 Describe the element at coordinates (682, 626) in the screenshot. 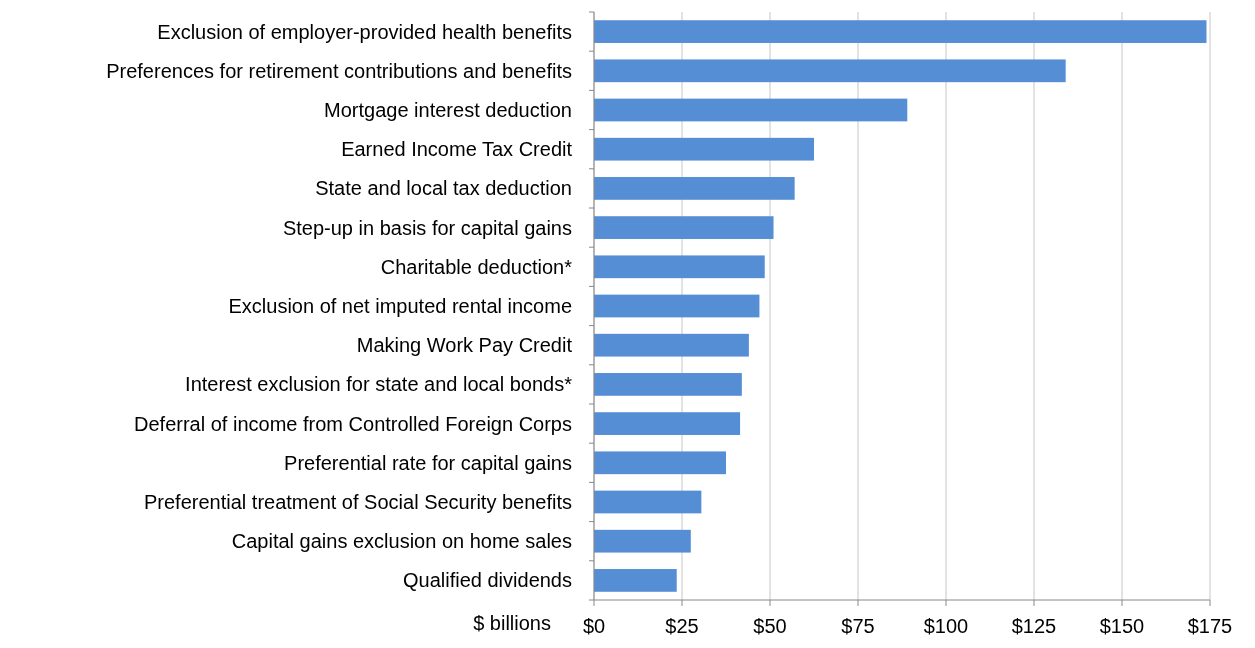

I see `x-tick-label: $25` at that location.